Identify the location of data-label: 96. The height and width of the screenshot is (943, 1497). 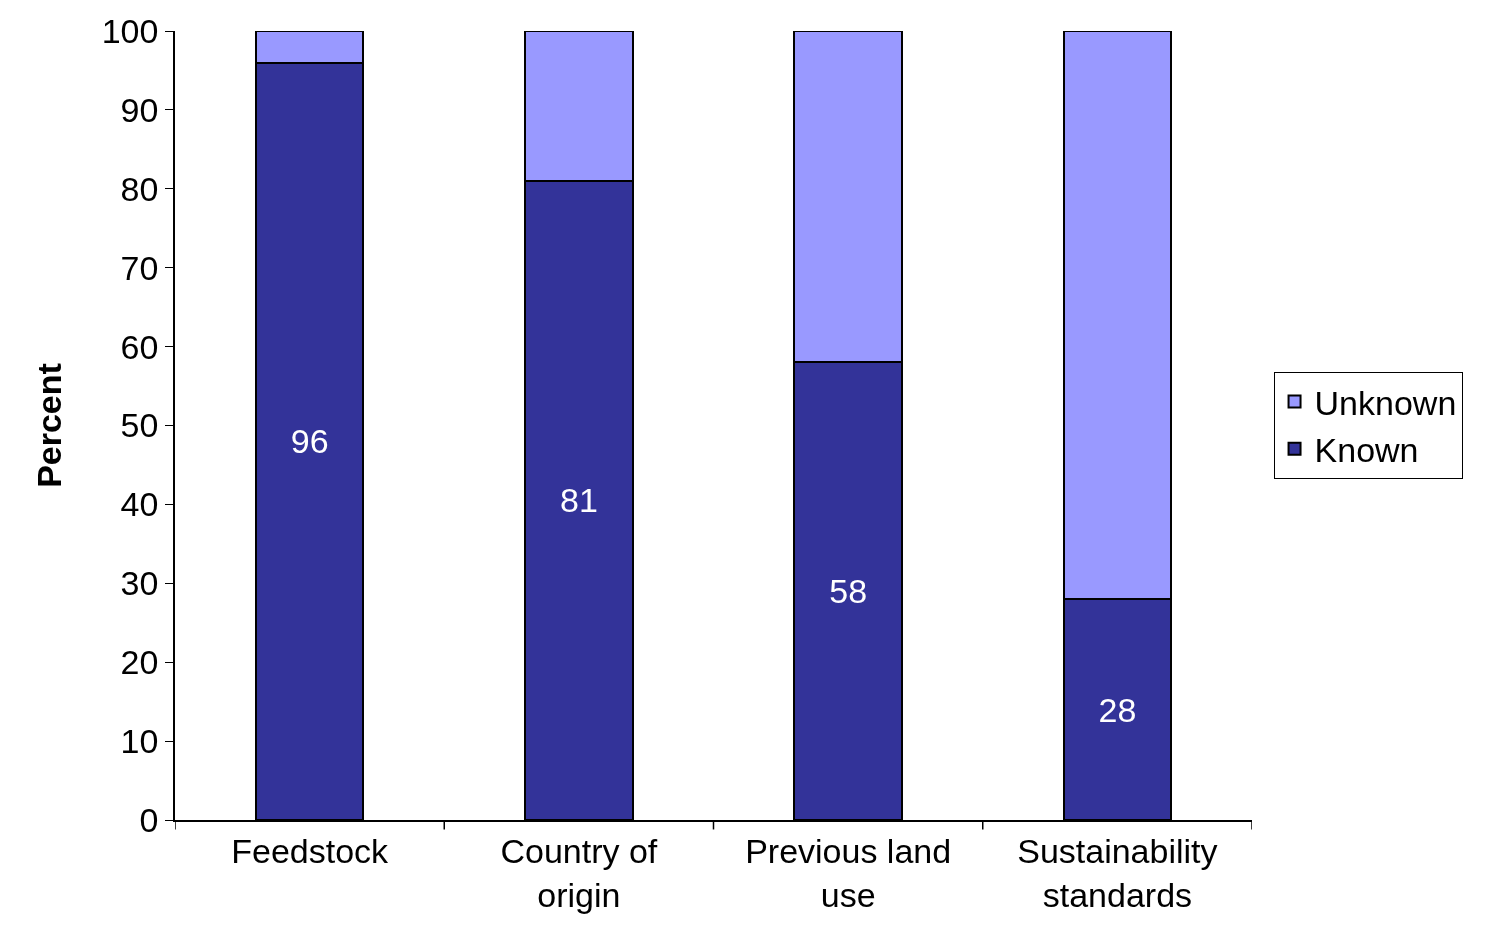
(309, 441).